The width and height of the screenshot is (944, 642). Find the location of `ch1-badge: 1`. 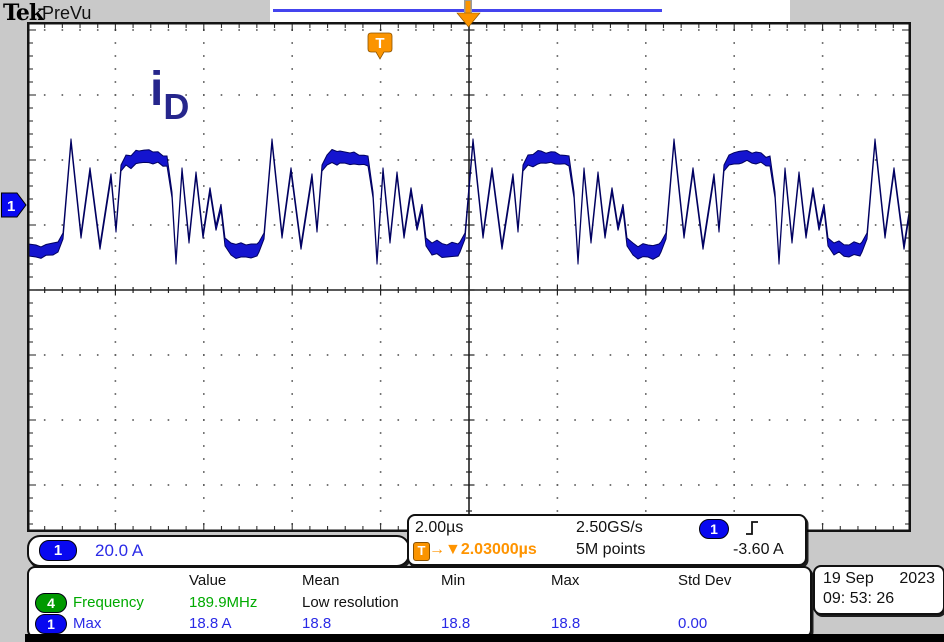

ch1-badge: 1 is located at coordinates (58, 550).